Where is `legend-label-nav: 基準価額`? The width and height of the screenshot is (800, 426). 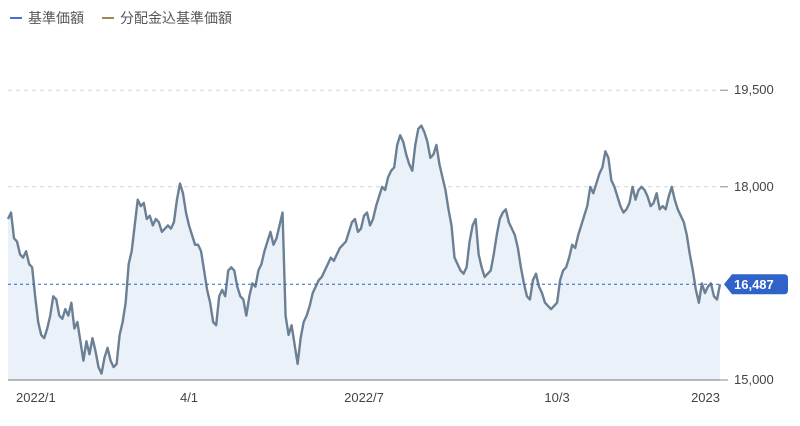 legend-label-nav: 基準価額 is located at coordinates (56, 18).